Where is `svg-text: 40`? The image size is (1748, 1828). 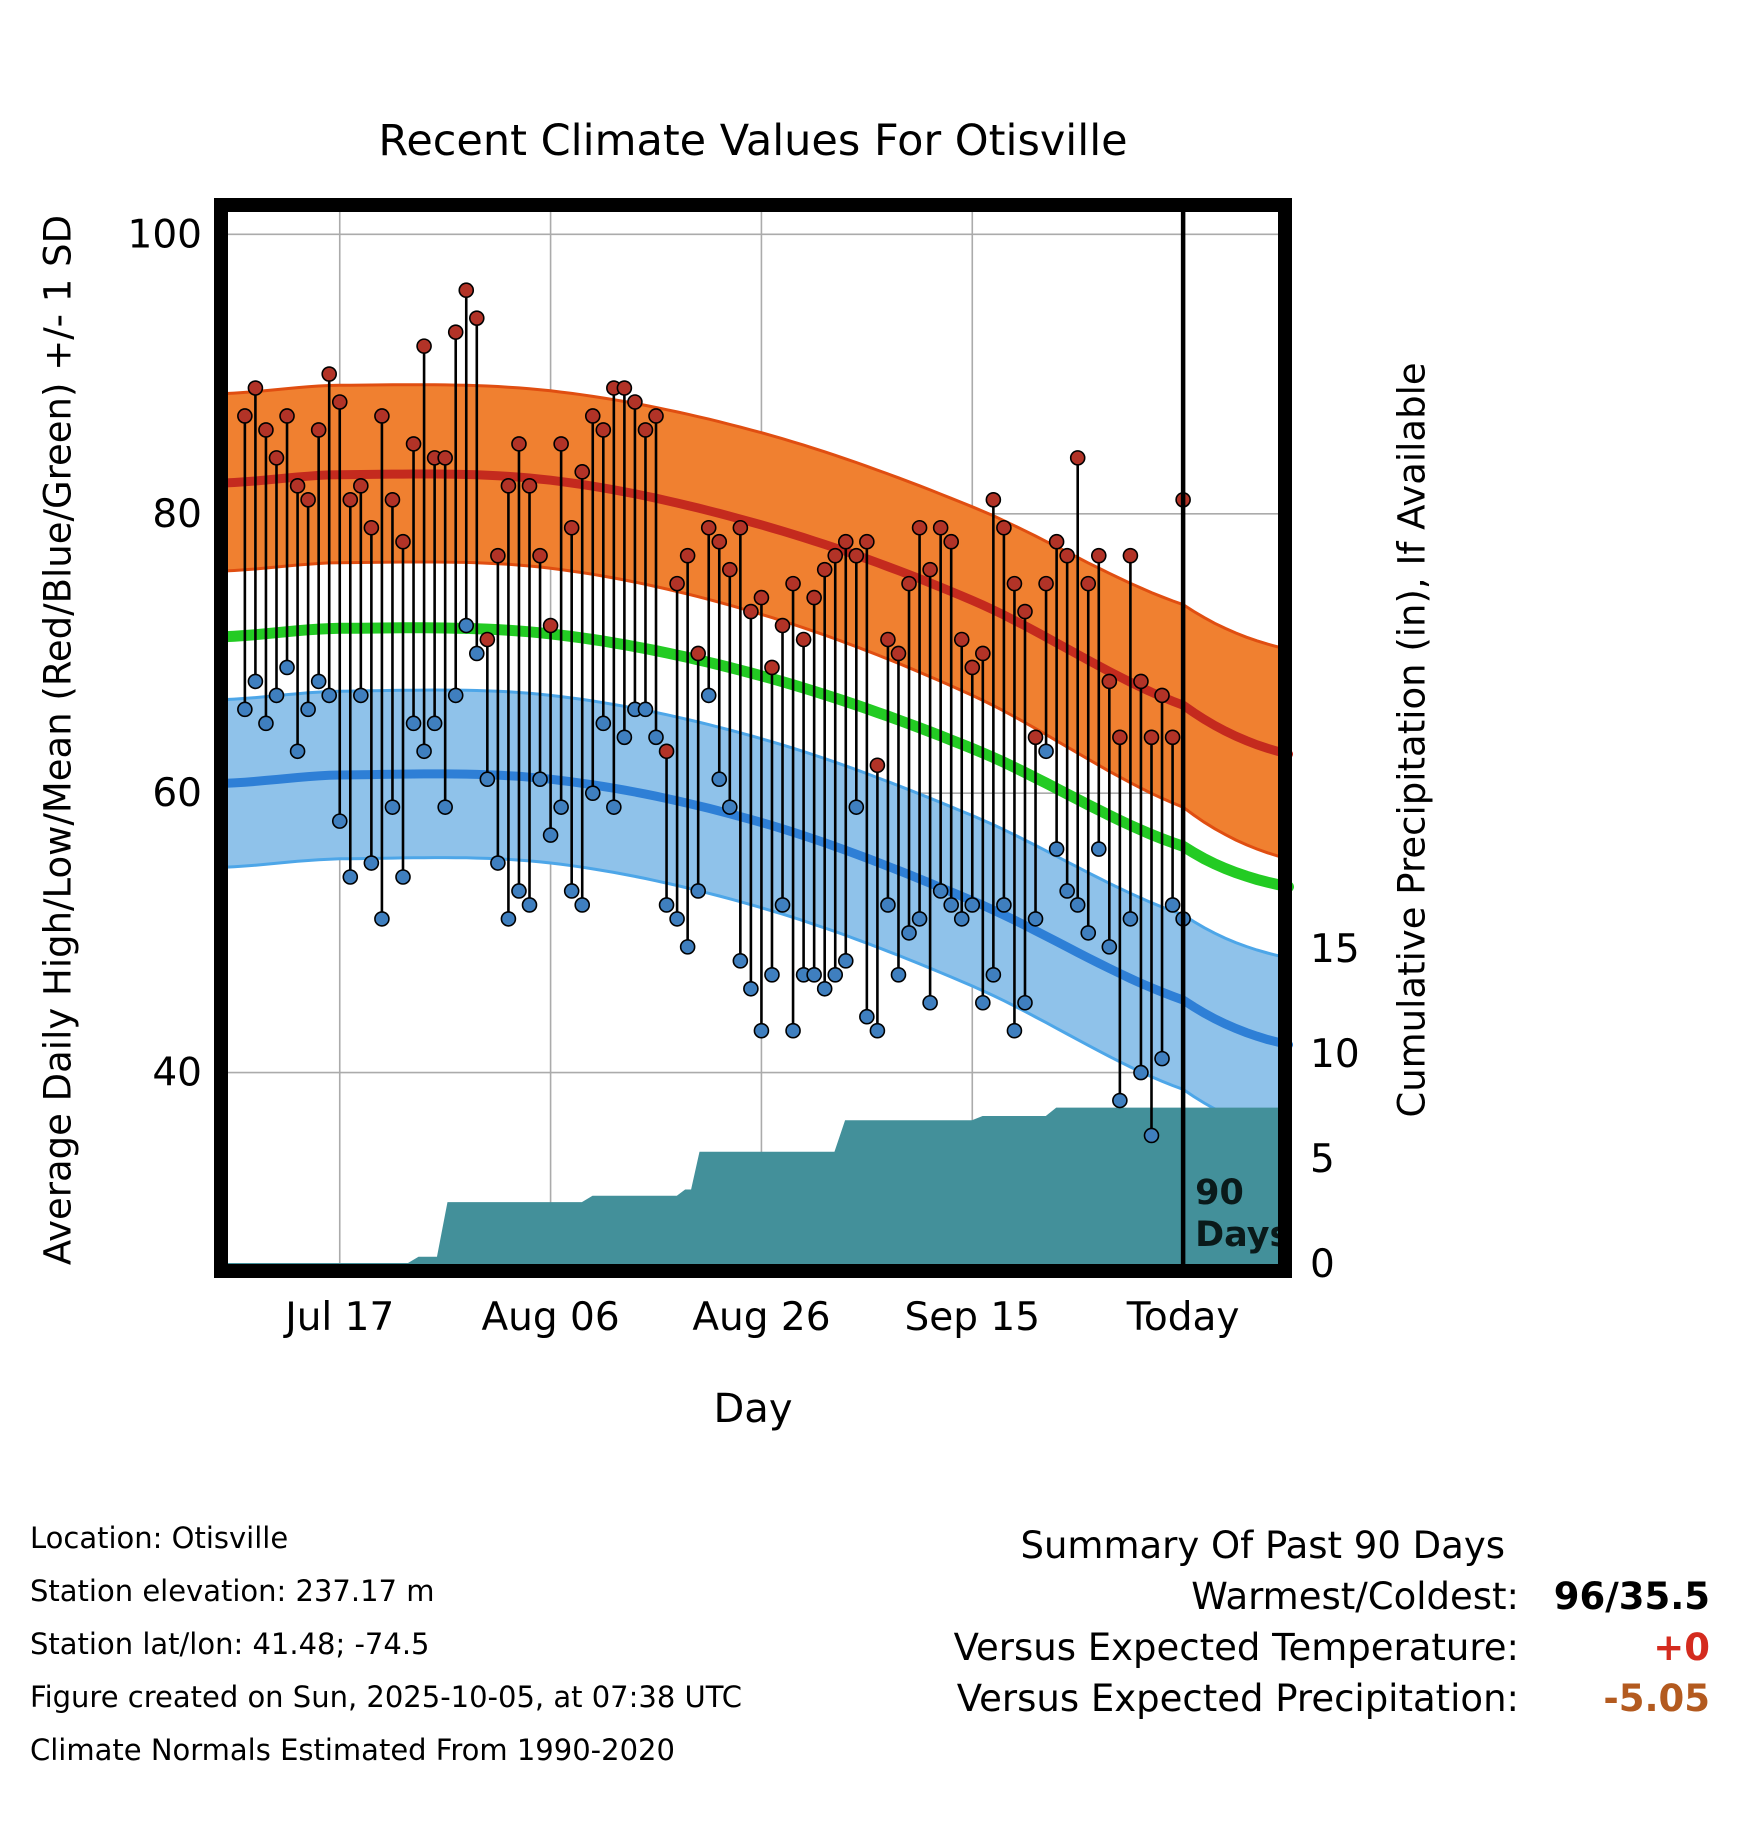
svg-text: 40 is located at coordinates (177, 1073).